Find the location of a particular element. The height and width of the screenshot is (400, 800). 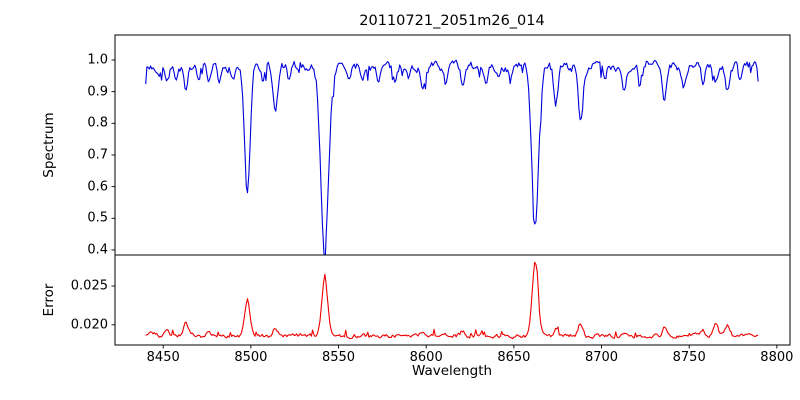

chart-title: 20110721_2051m26_014 is located at coordinates (452, 21).